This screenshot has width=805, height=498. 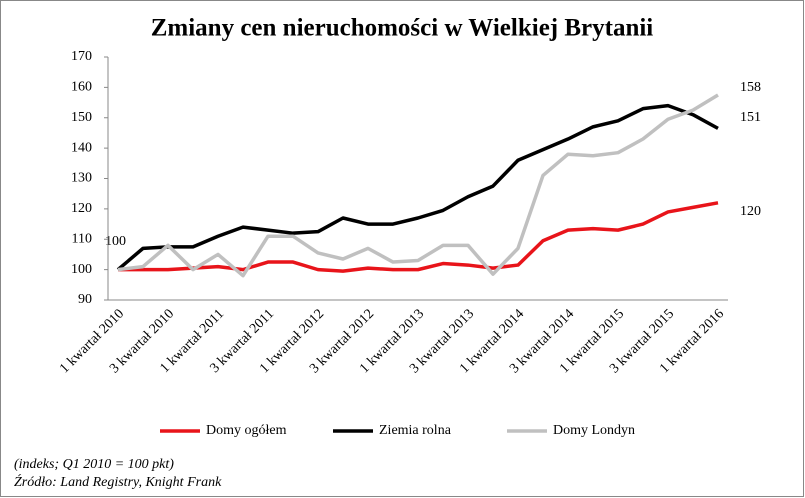 I want to click on note: Źródło: Land Registry, Knight Frank, so click(x=118, y=481).